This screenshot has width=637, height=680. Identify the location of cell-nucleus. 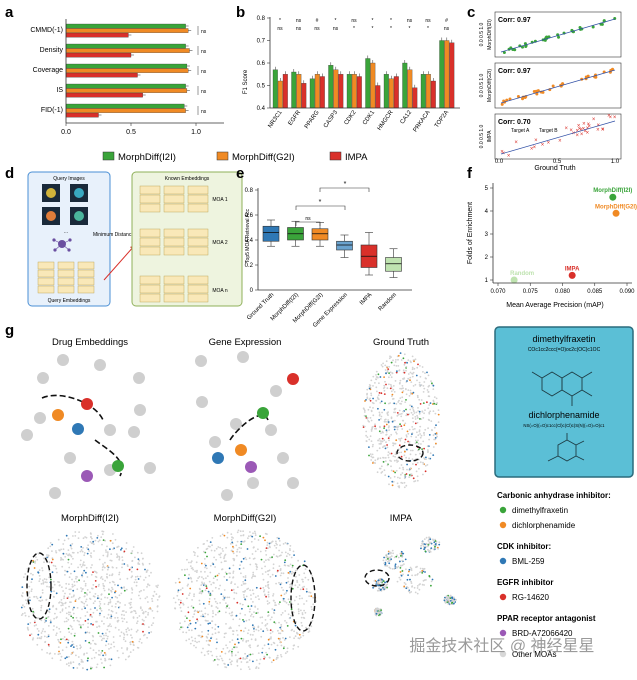
(51, 216).